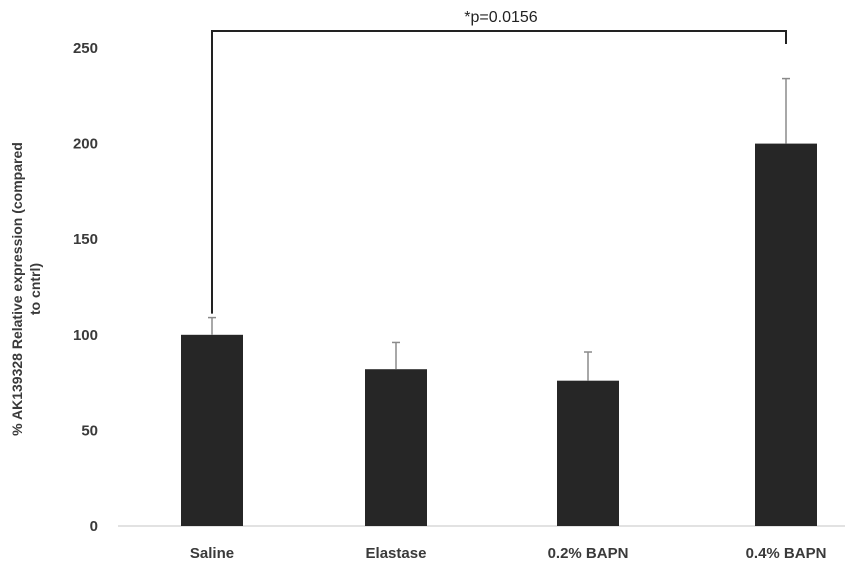 This screenshot has width=853, height=570. I want to click on bar-elastase, so click(396, 447).